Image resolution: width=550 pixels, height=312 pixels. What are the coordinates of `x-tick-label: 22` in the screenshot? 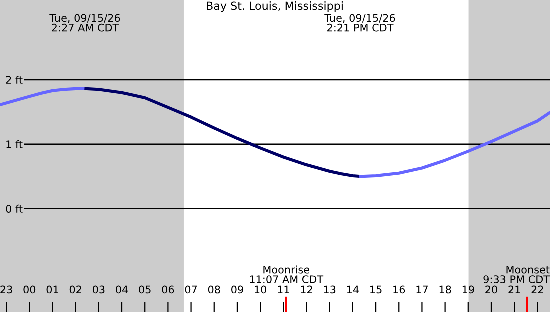 It's located at (538, 290).